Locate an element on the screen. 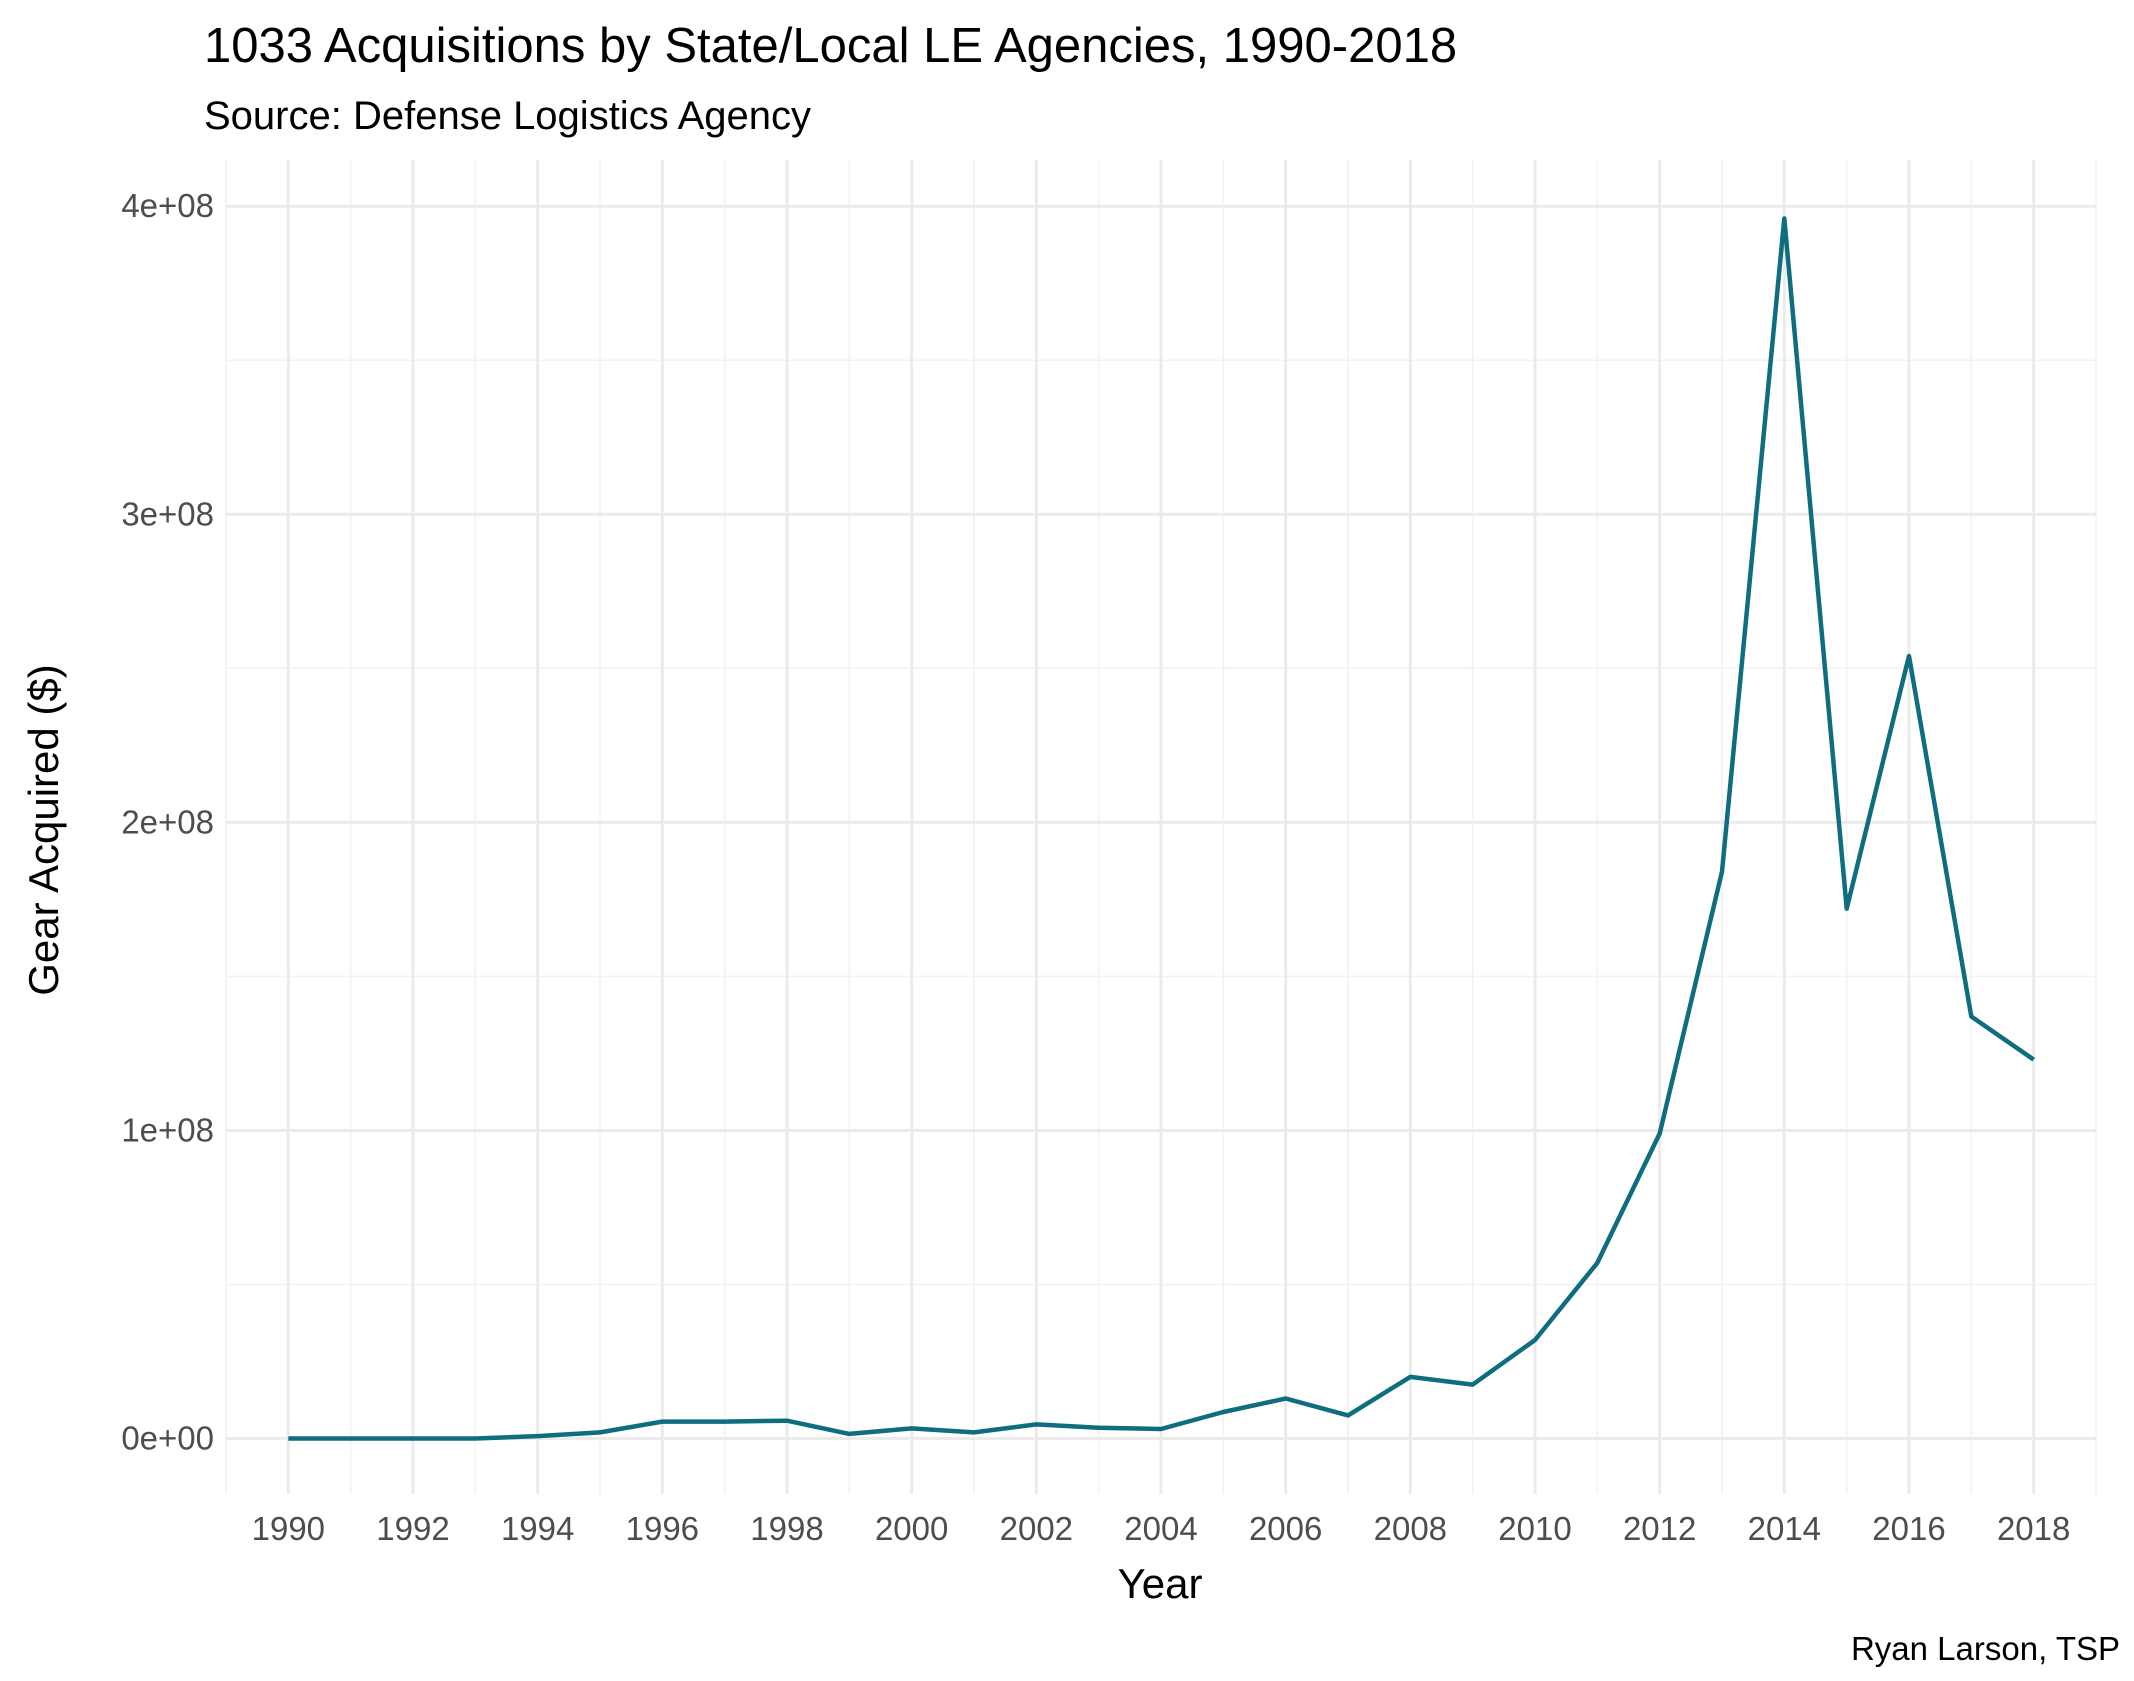 The height and width of the screenshot is (1681, 2134). x-tick-label: 1994 is located at coordinates (537, 1528).